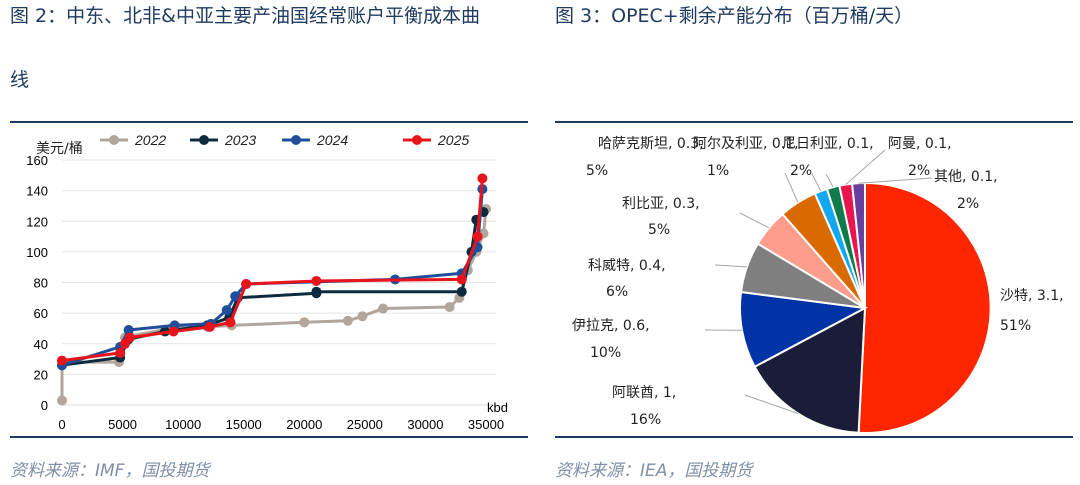  Describe the element at coordinates (59, 149) in the screenshot. I see `y-axis-label: 美元/桶` at that location.